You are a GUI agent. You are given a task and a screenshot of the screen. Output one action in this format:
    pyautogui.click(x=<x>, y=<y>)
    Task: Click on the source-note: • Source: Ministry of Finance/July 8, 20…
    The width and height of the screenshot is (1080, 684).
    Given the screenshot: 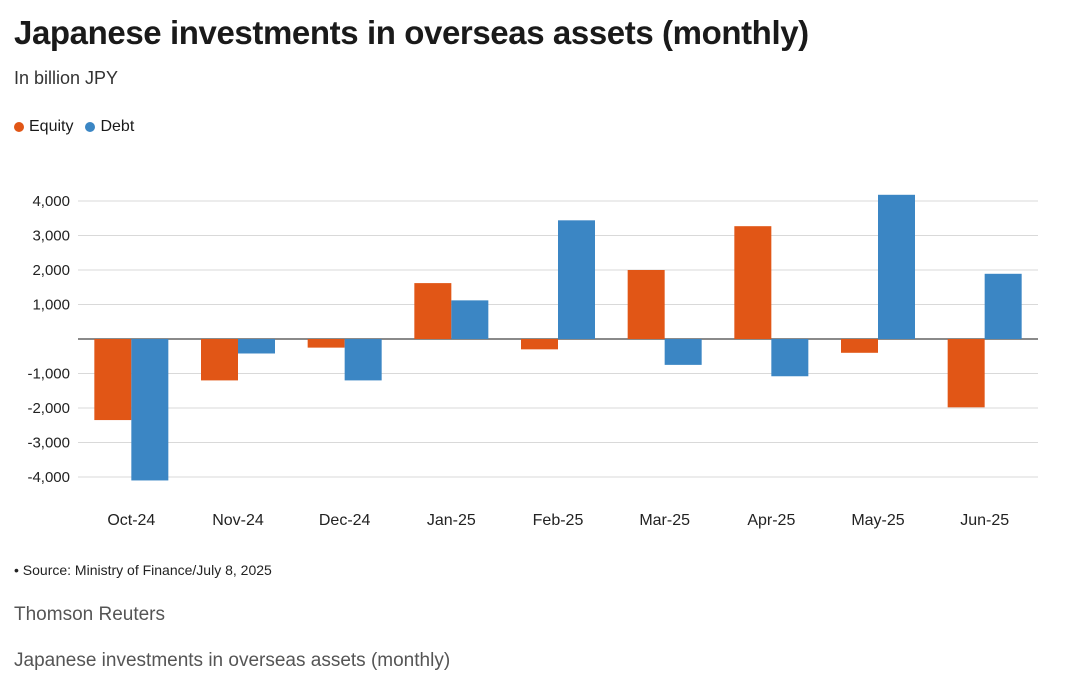 What is the action you would take?
    pyautogui.click(x=143, y=570)
    